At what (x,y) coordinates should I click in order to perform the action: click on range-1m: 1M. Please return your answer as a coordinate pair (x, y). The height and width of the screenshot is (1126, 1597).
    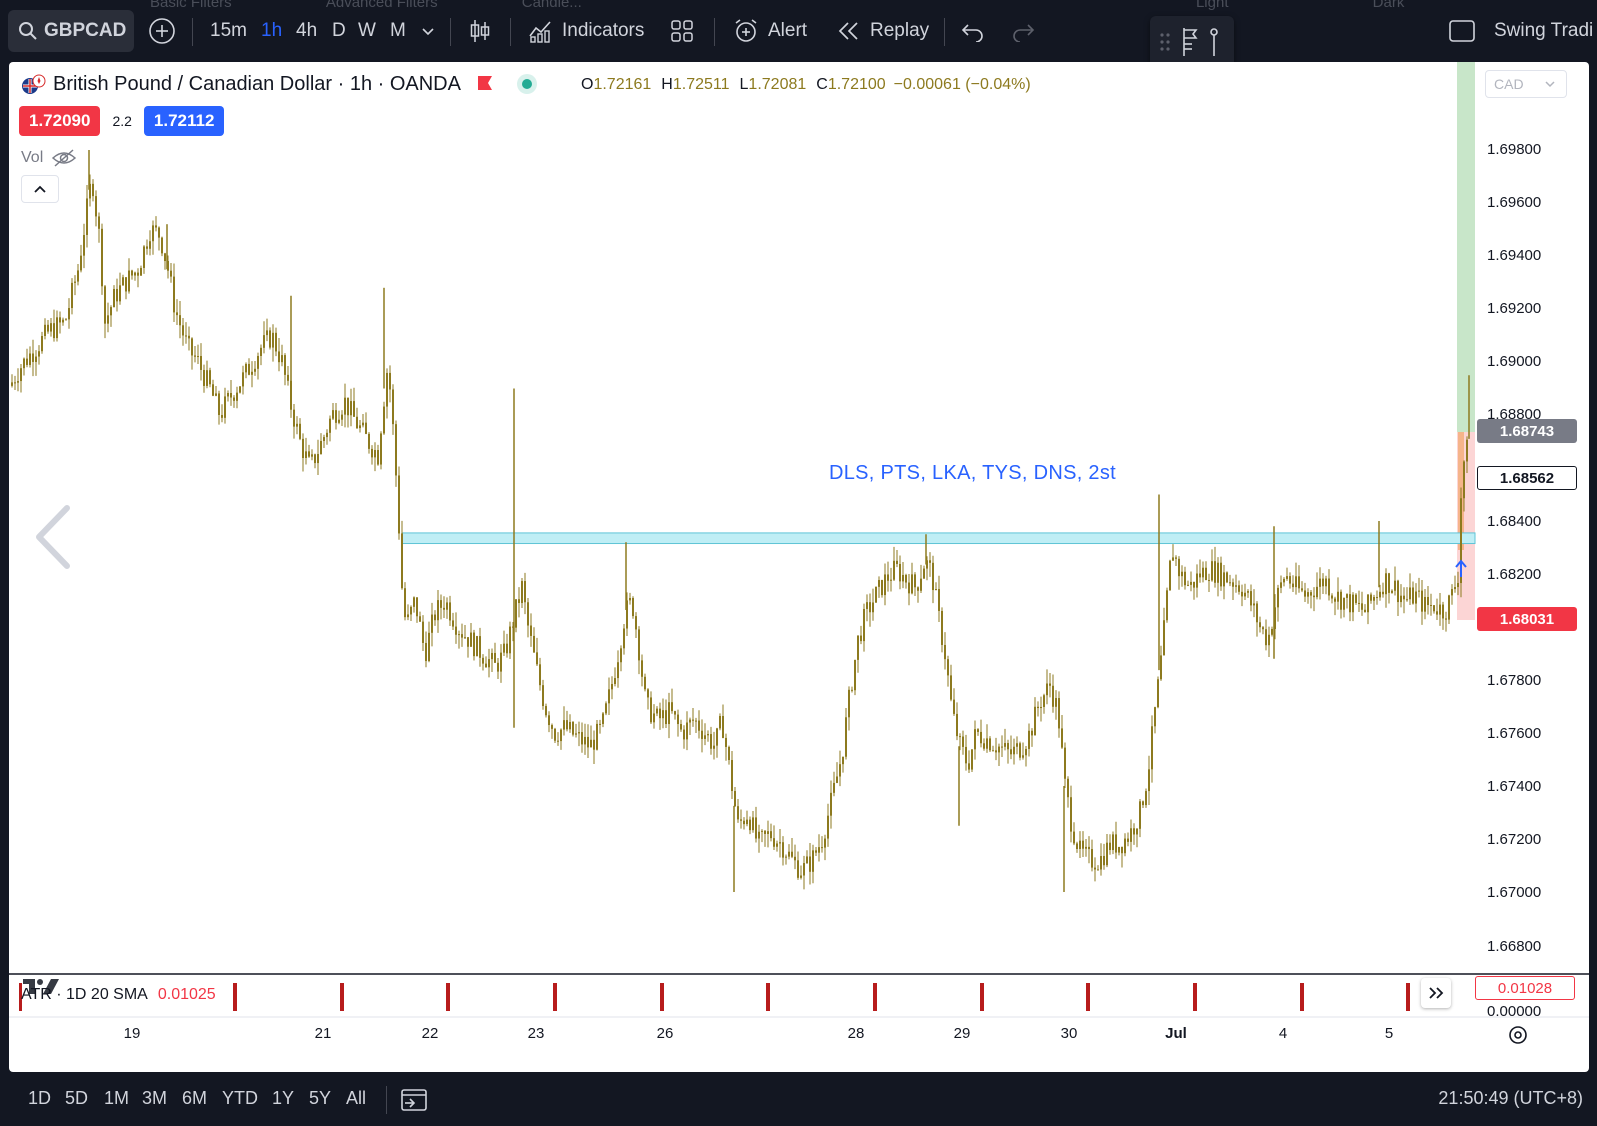
    Looking at the image, I should click on (117, 1098).